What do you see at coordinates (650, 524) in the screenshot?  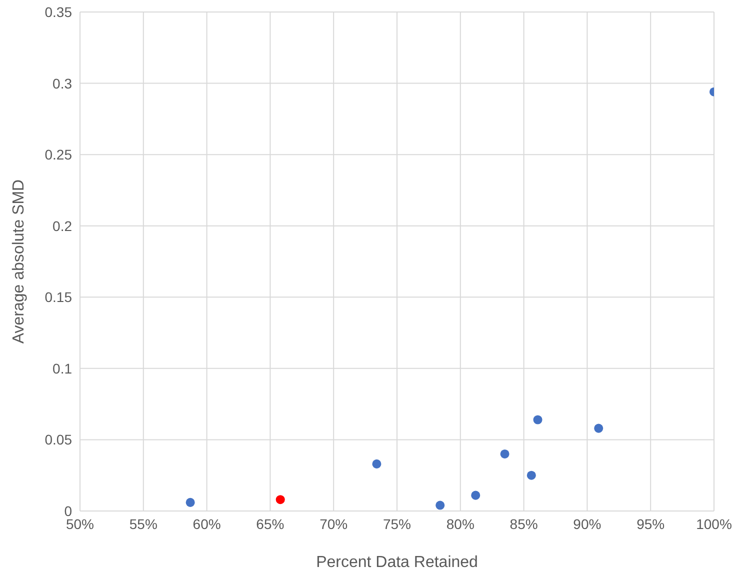 I see `x-tick-label: 95%` at bounding box center [650, 524].